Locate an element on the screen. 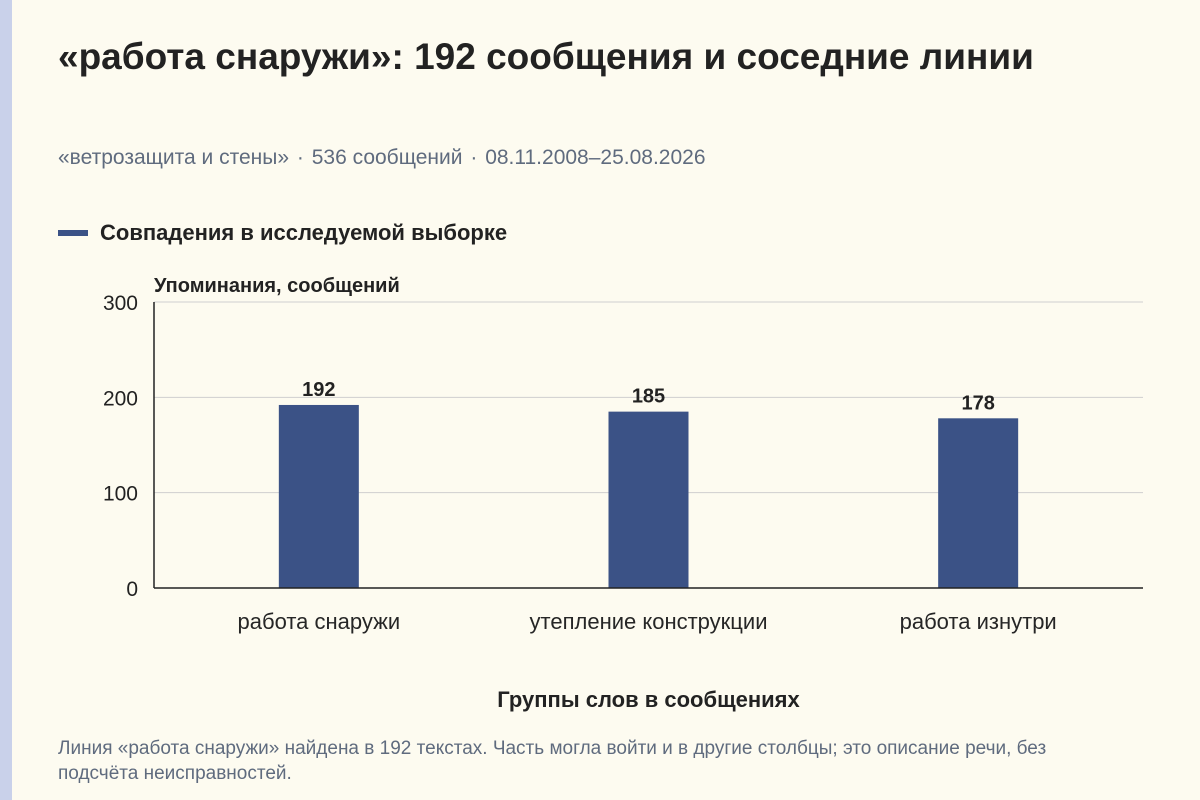 This screenshot has height=800, width=1200. bars is located at coordinates (648, 496).